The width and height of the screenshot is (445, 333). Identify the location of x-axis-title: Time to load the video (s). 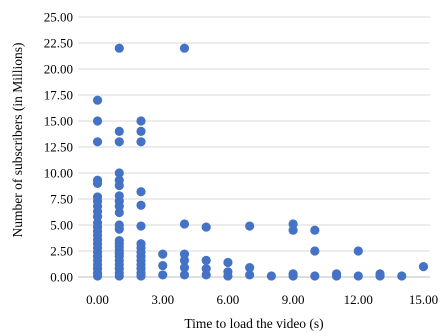
(253, 323).